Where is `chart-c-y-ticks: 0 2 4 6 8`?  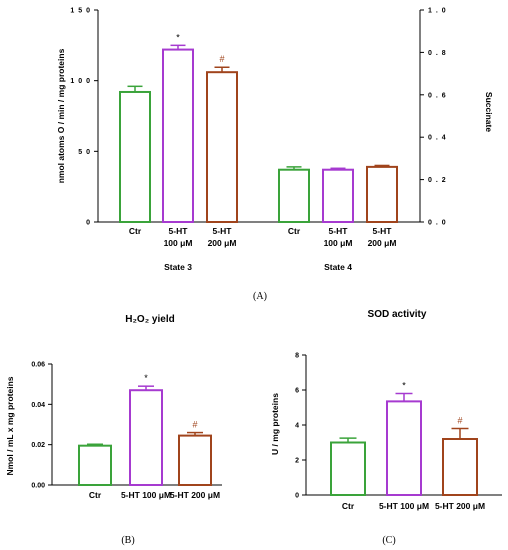
chart-c-y-ticks: 0 2 4 6 8 is located at coordinates (300, 426).